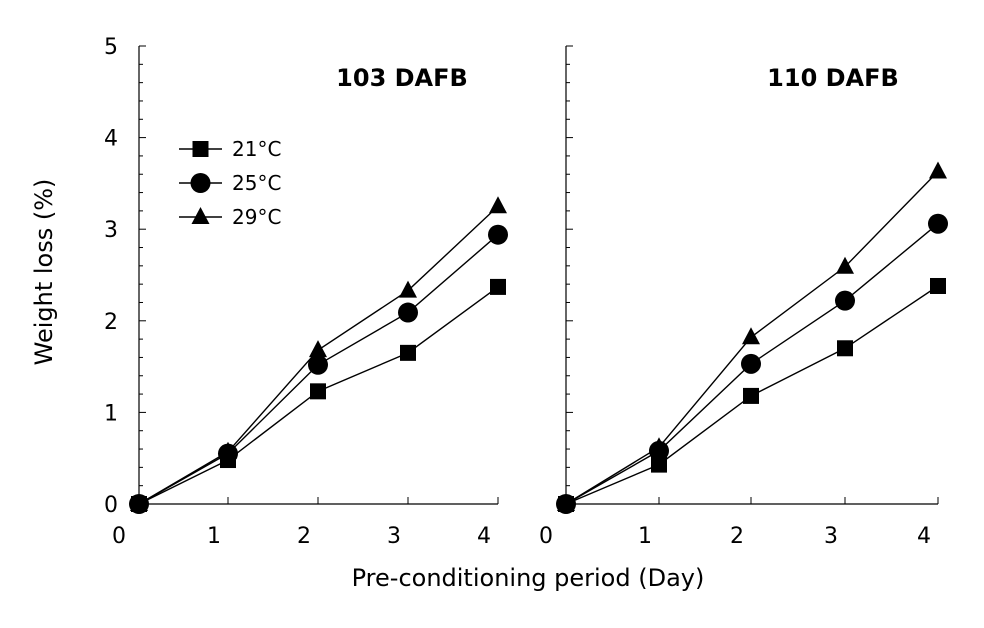 The height and width of the screenshot is (628, 984). I want to click on legend: 21°C 25°C 29°C, so click(230, 183).